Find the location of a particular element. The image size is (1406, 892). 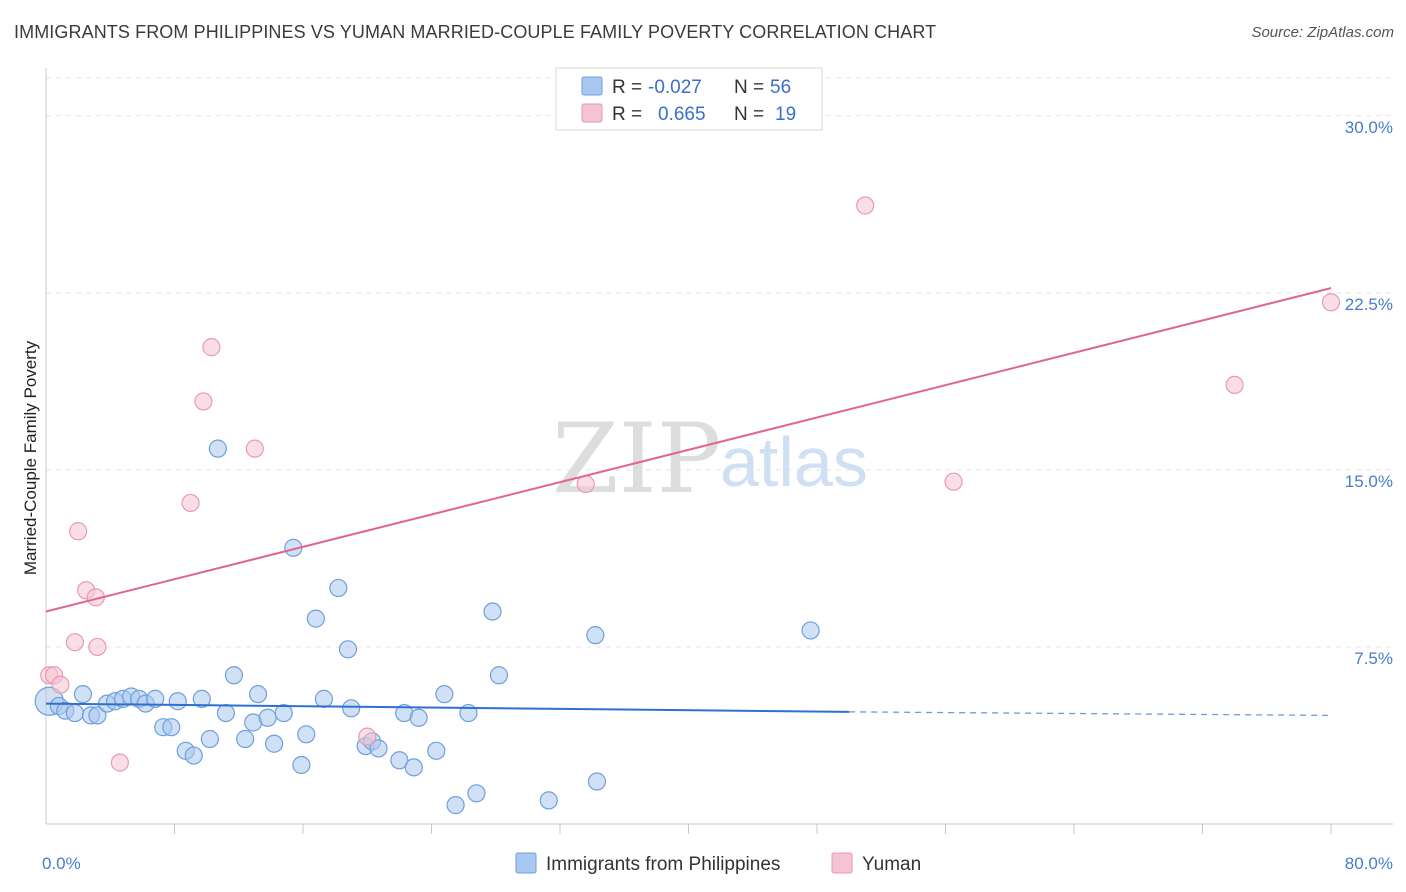

bottom-legend-swatch-pink is located at coordinates (842, 863).